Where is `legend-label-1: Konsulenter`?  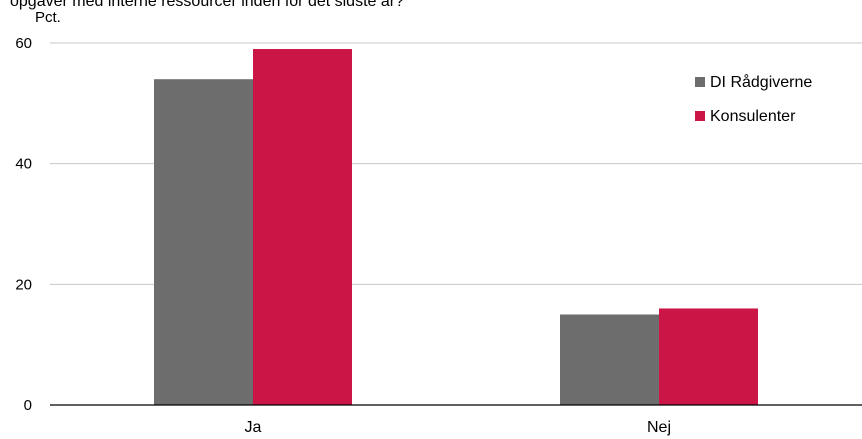
legend-label-1: Konsulenter is located at coordinates (753, 116).